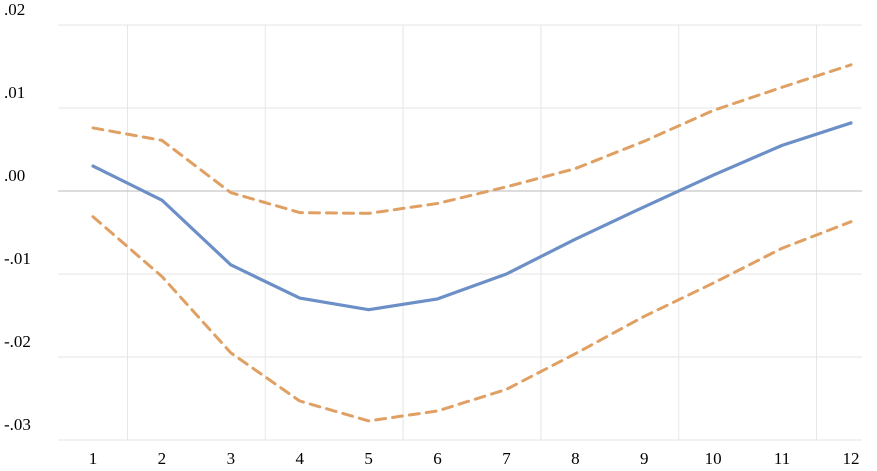 The width and height of the screenshot is (877, 471). I want to click on x-tick-label: 11, so click(782, 458).